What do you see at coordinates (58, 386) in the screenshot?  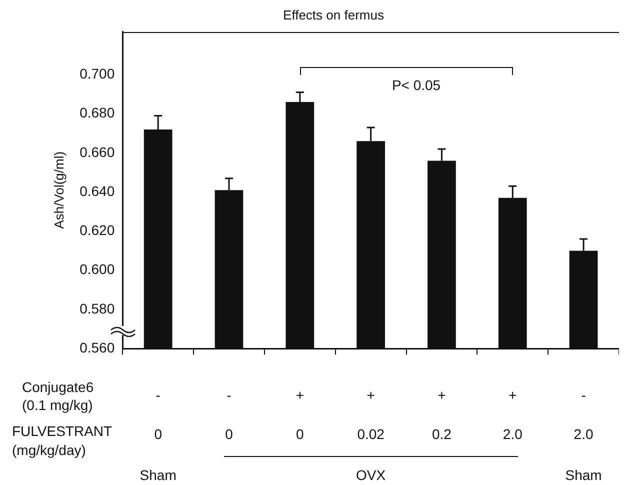 I see `text: Conjugate6` at bounding box center [58, 386].